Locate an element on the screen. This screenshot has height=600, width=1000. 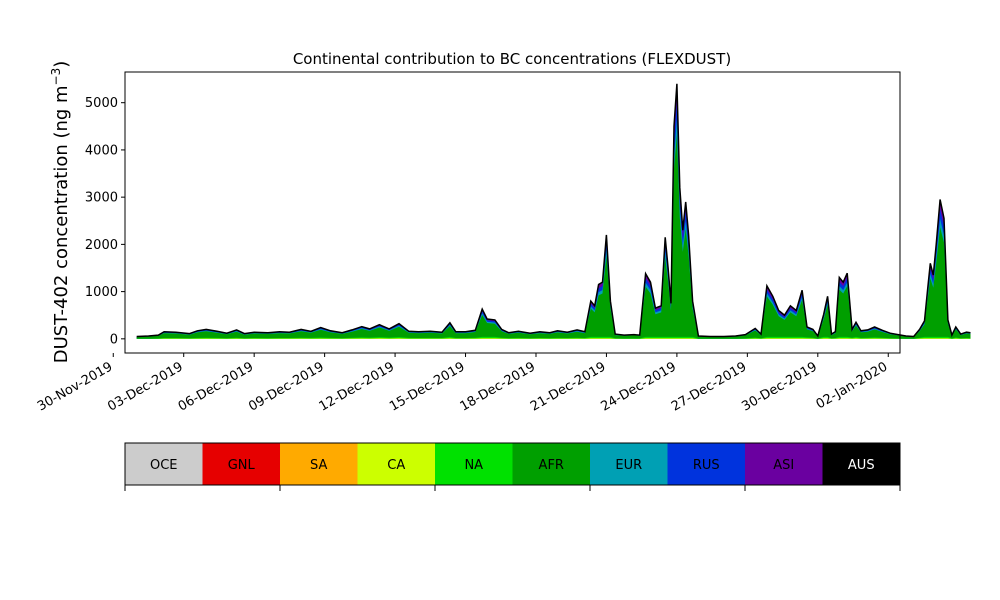
legend-swatch-asi is located at coordinates (784, 464).